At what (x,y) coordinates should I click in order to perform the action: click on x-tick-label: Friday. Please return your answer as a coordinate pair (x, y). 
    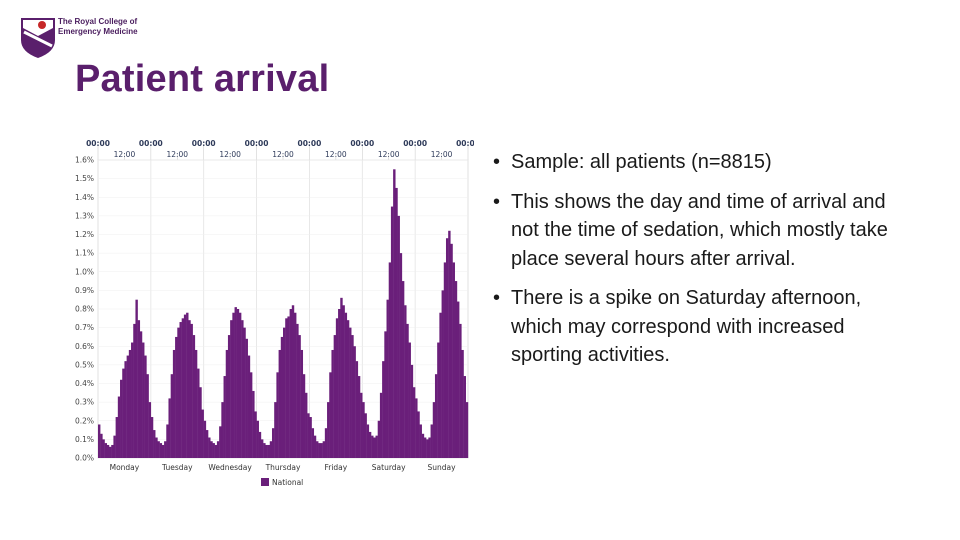
    Looking at the image, I should click on (335, 467).